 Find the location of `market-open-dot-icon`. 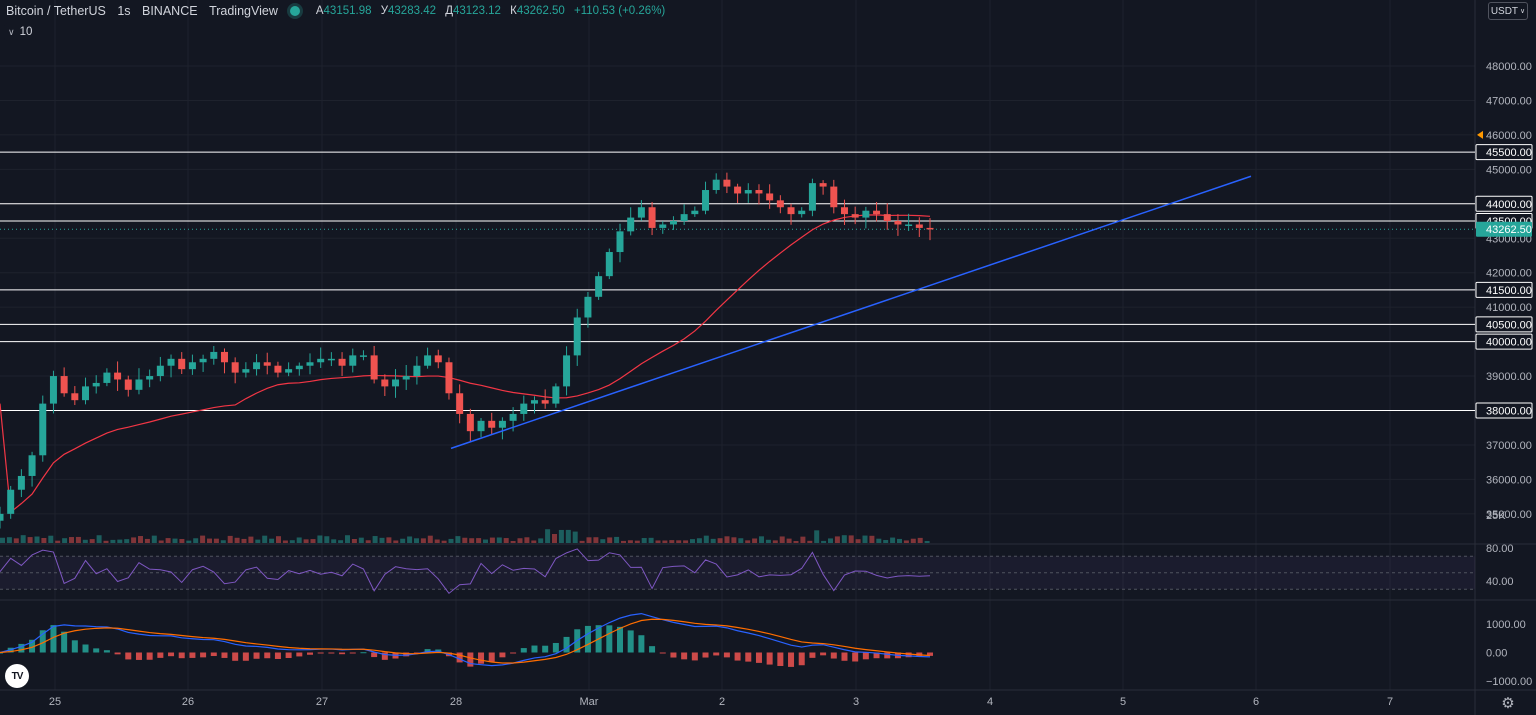

market-open-dot-icon is located at coordinates (294, 11).